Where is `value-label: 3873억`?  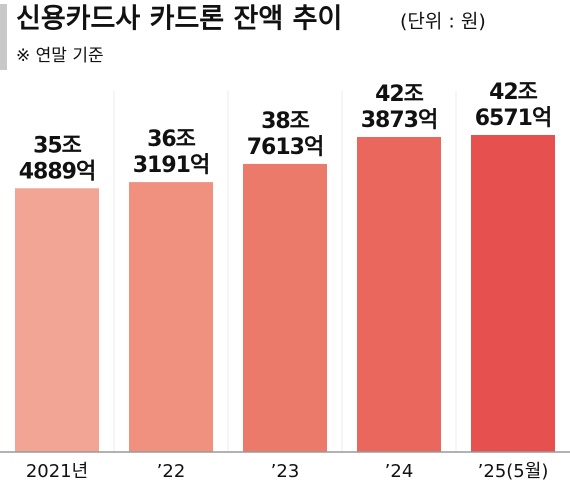 value-label: 3873억 is located at coordinates (399, 120).